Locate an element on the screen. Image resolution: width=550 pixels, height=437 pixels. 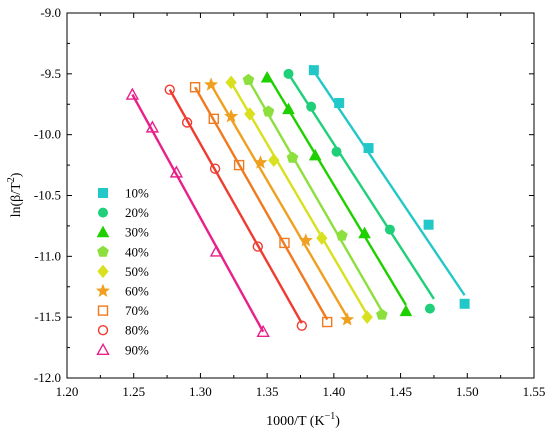
y-tick-label: -9.5 is located at coordinates (50, 73).